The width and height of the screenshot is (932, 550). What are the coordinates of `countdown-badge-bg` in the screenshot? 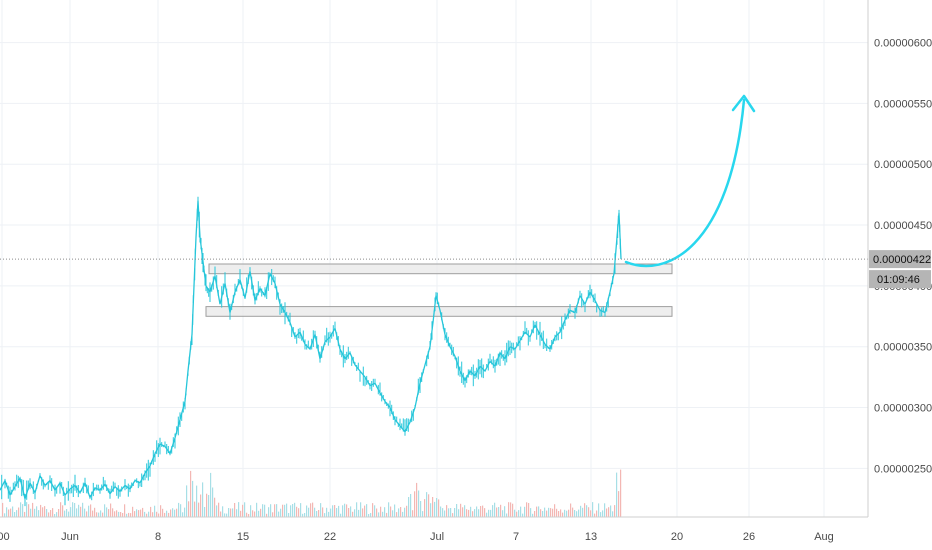 It's located at (900, 279).